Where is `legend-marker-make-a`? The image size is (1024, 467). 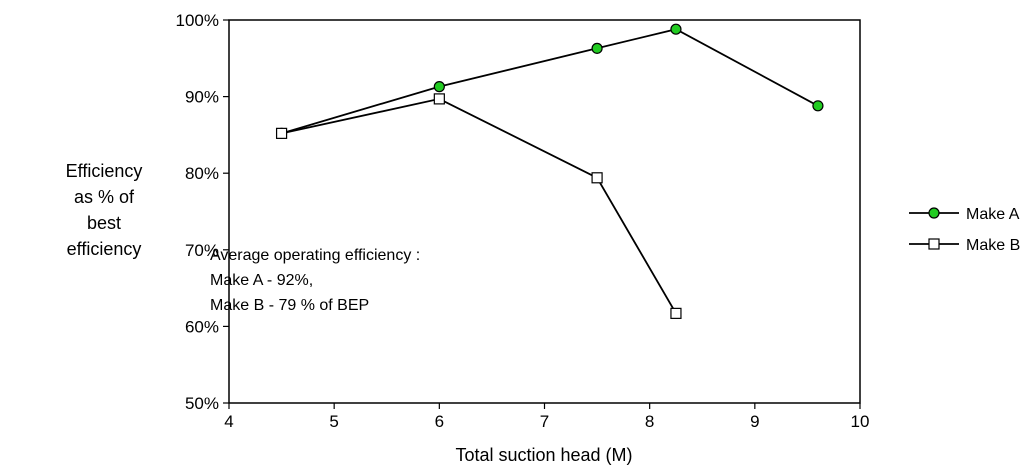
legend-marker-make-a is located at coordinates (934, 213).